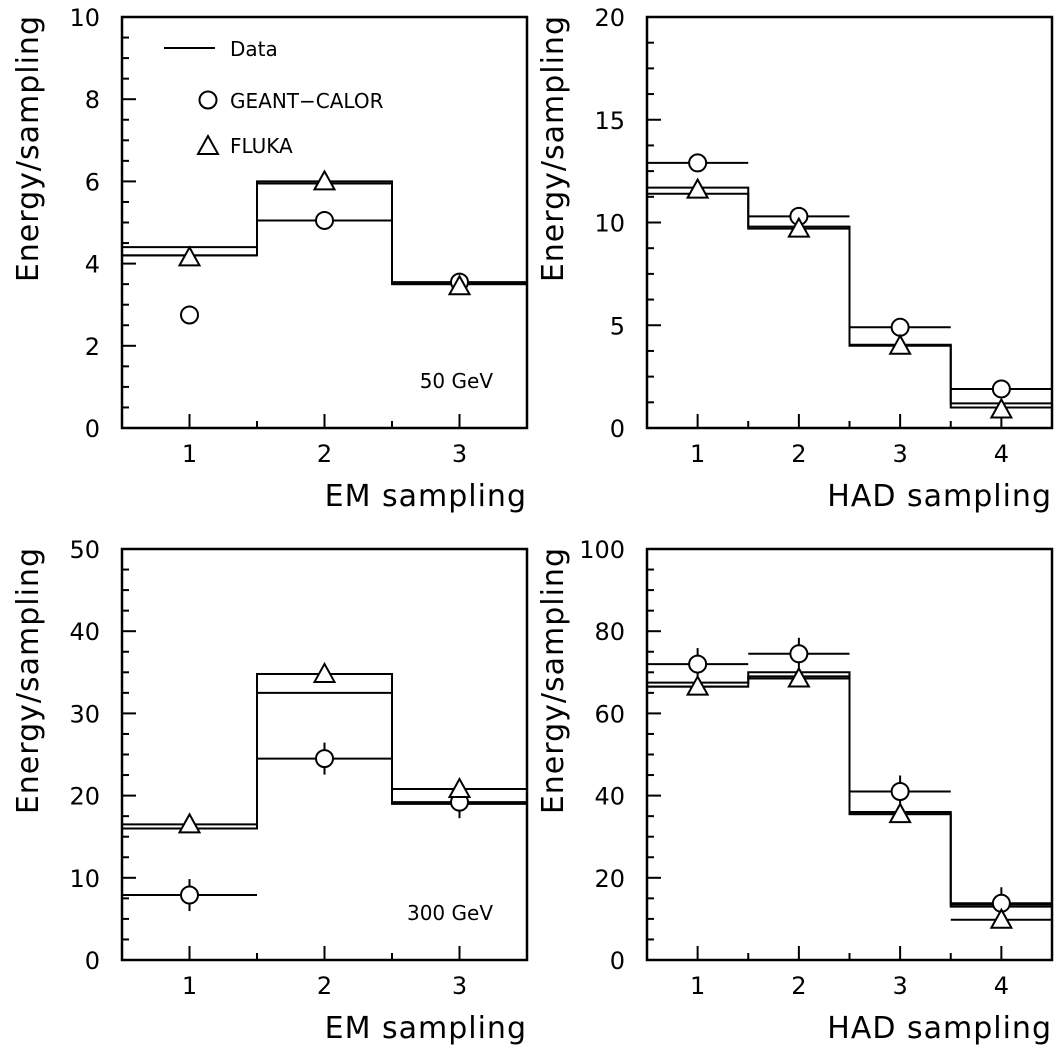  Describe the element at coordinates (609, 632) in the screenshot. I see `y-tick-label: 80` at that location.